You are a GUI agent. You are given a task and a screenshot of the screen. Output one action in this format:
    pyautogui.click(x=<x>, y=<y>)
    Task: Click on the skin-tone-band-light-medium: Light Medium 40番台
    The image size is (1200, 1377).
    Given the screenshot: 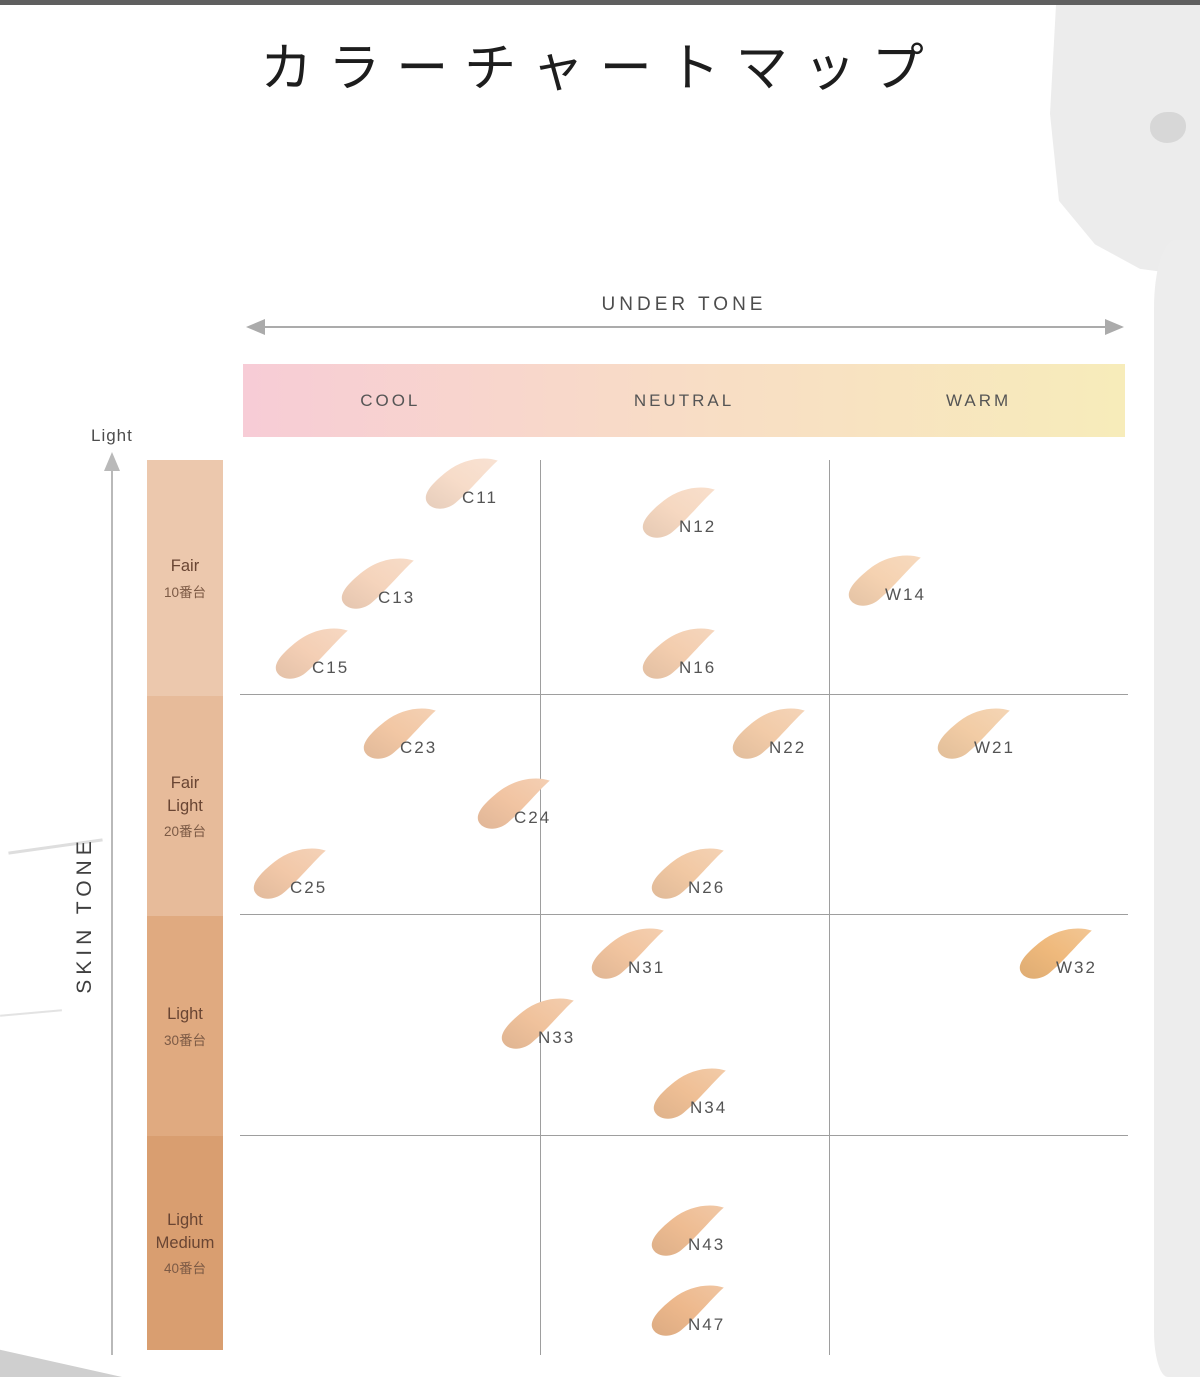 What is the action you would take?
    pyautogui.click(x=185, y=1243)
    